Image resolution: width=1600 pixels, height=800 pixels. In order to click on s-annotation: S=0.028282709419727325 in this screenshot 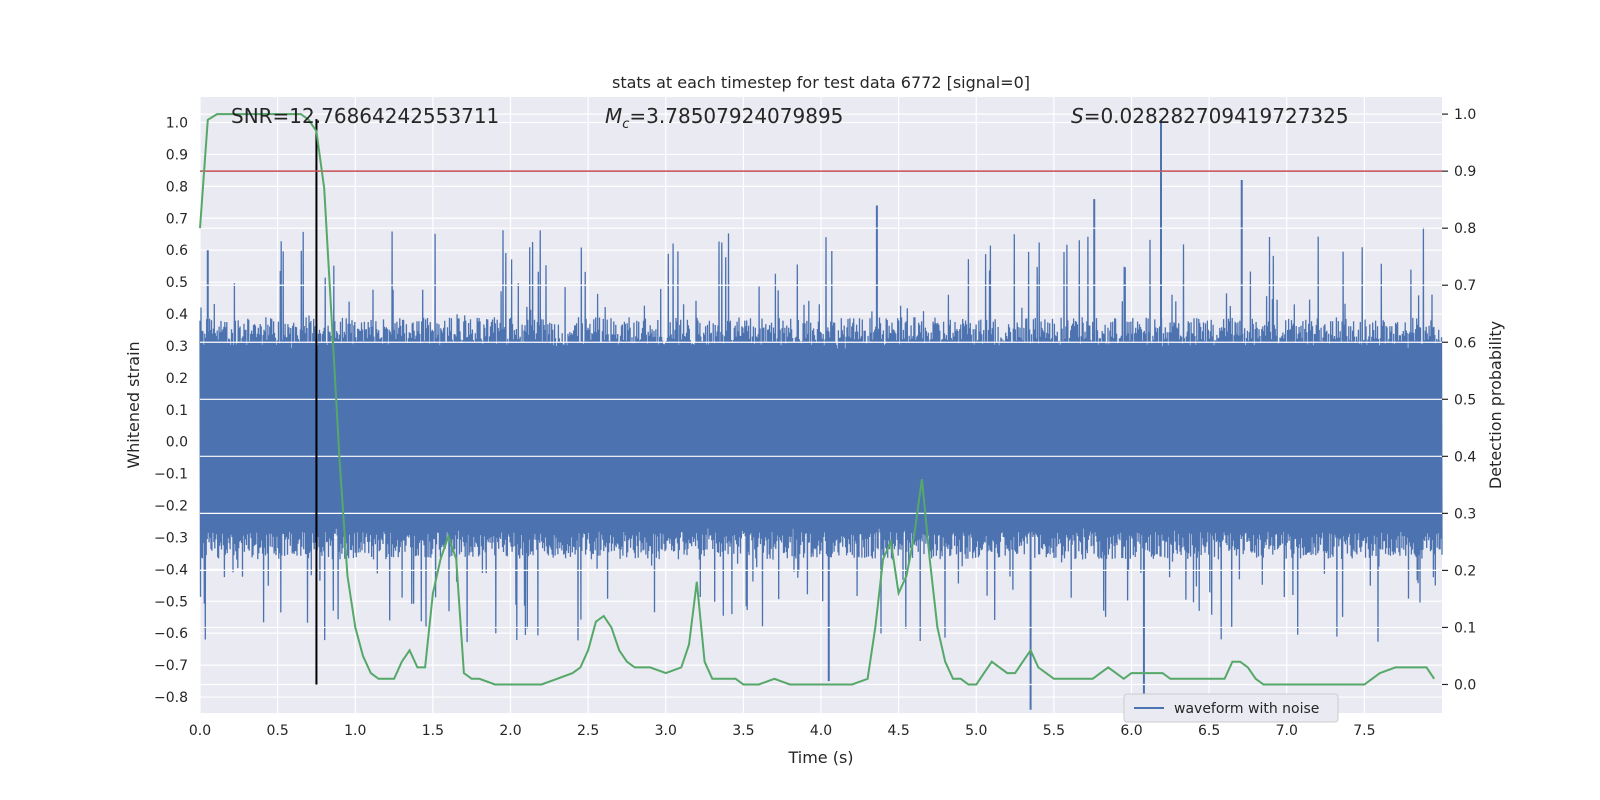, I will do `click(1210, 116)`.